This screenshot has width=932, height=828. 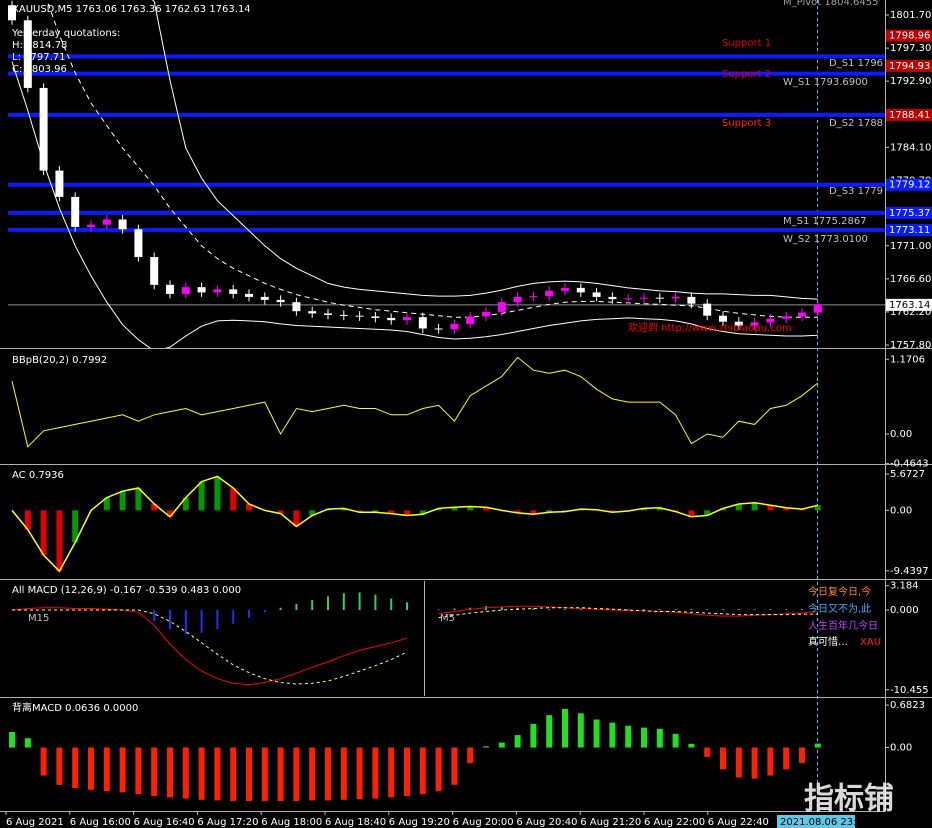 What do you see at coordinates (910, 15) in the screenshot?
I see `y-tick-label: 1801.70` at bounding box center [910, 15].